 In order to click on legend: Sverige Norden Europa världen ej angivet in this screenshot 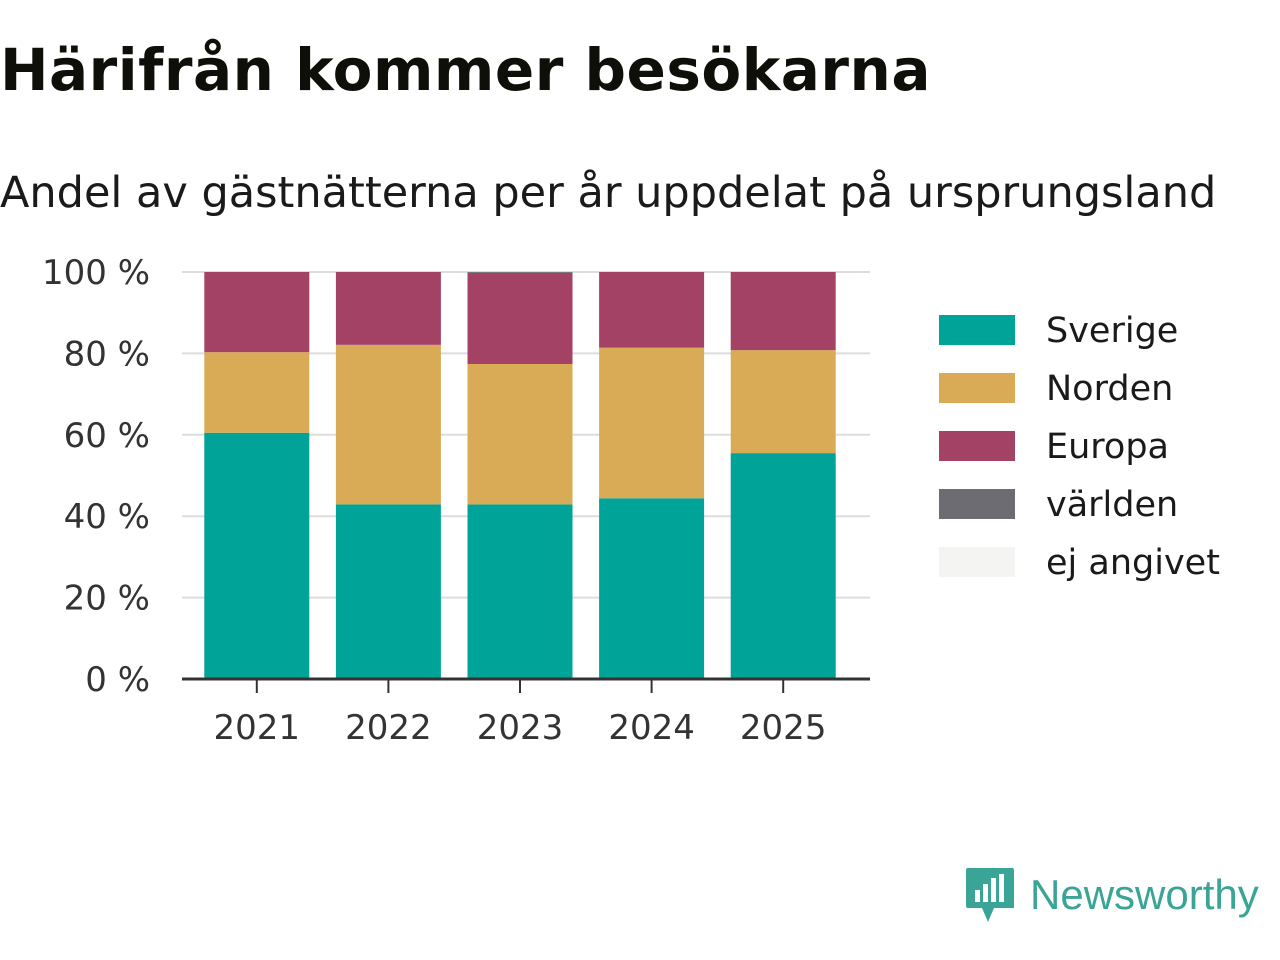, I will do `click(1079, 447)`.